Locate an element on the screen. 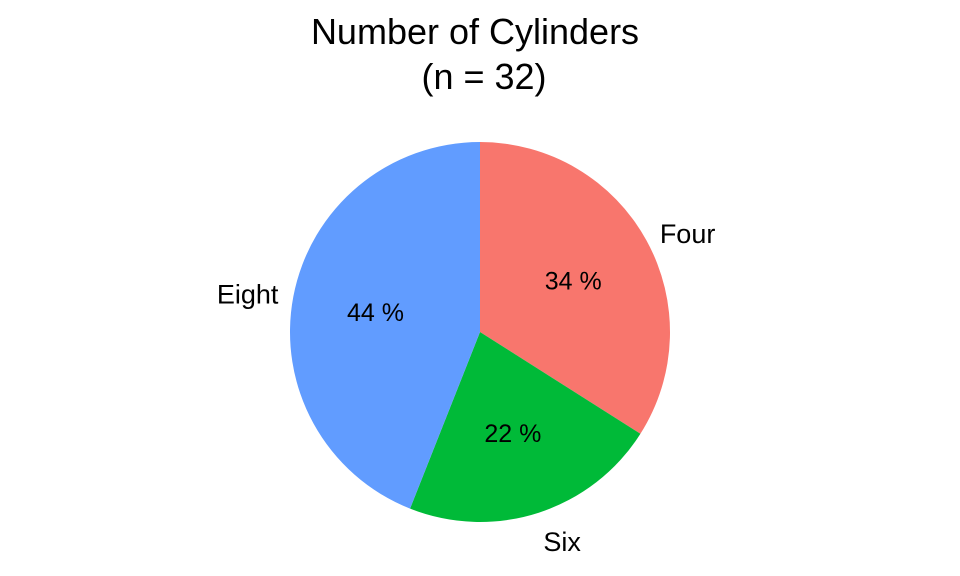 The image size is (960, 576). pie-value-label-eight: 44 % is located at coordinates (375, 313).